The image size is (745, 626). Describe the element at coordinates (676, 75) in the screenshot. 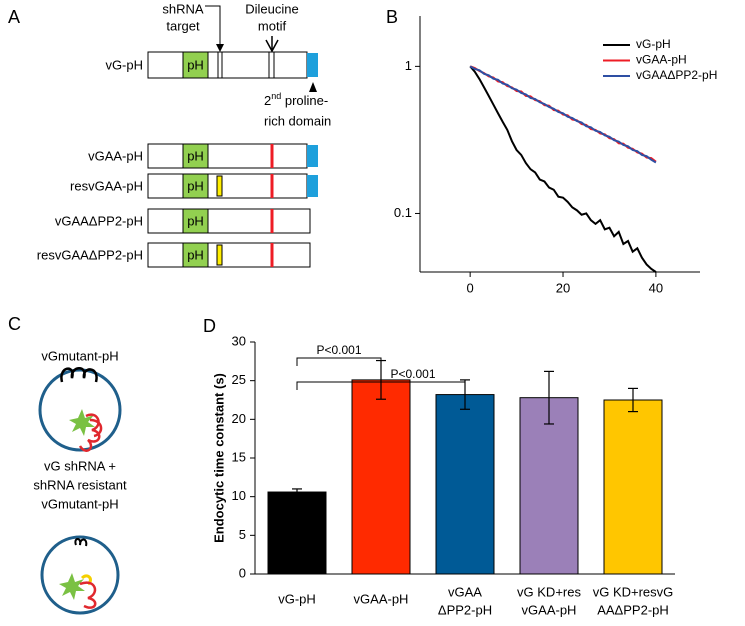

I see `legend-label: vGAAΔPP2-pH` at that location.